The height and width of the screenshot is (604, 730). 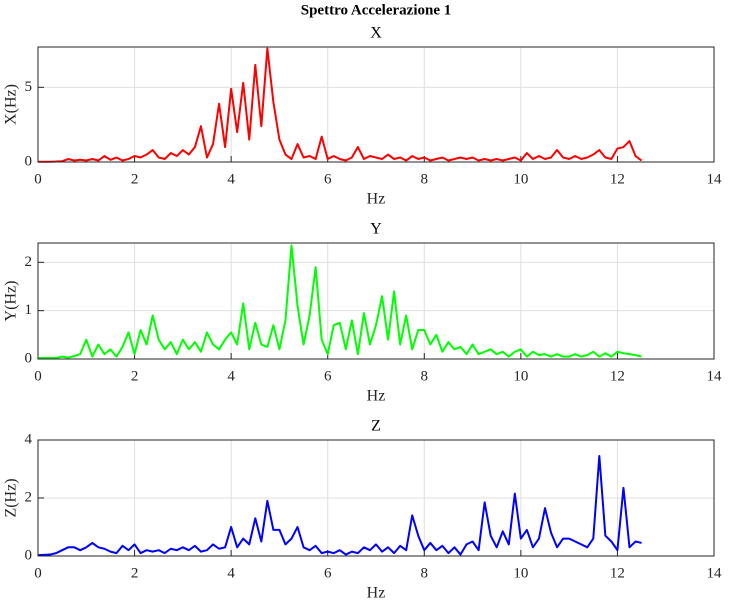 I want to click on figure-title: Spettro Accelerazione 1, so click(x=376, y=10).